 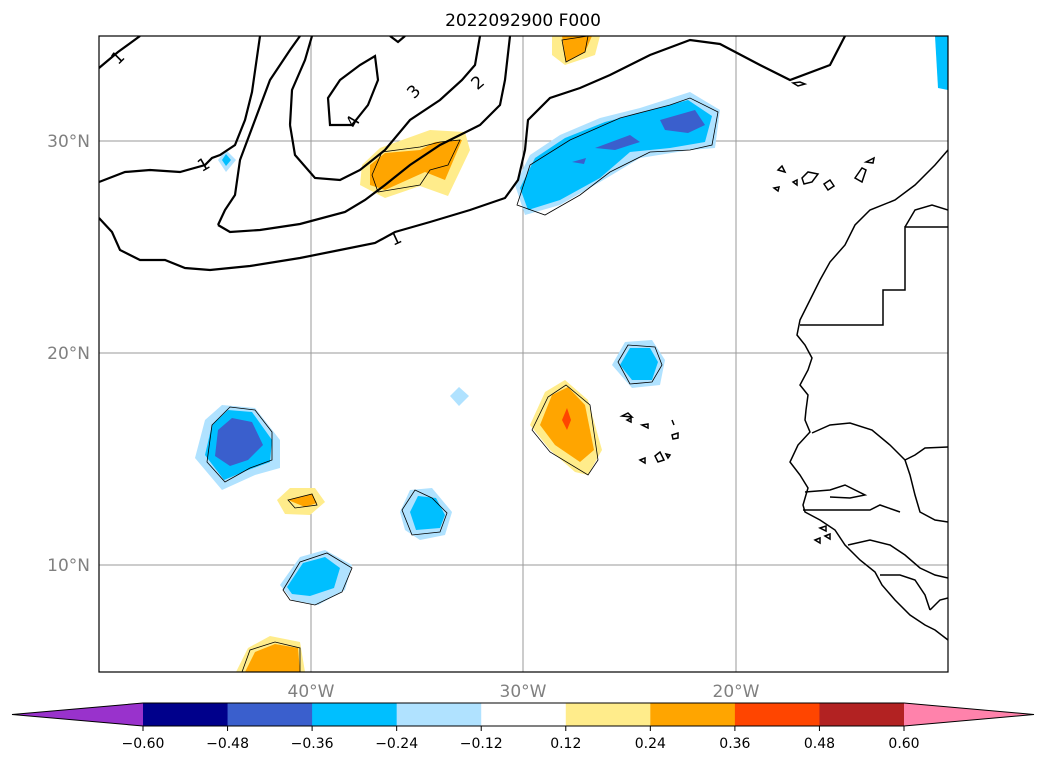 What do you see at coordinates (311, 692) in the screenshot?
I see `lon-label: 40°W` at bounding box center [311, 692].